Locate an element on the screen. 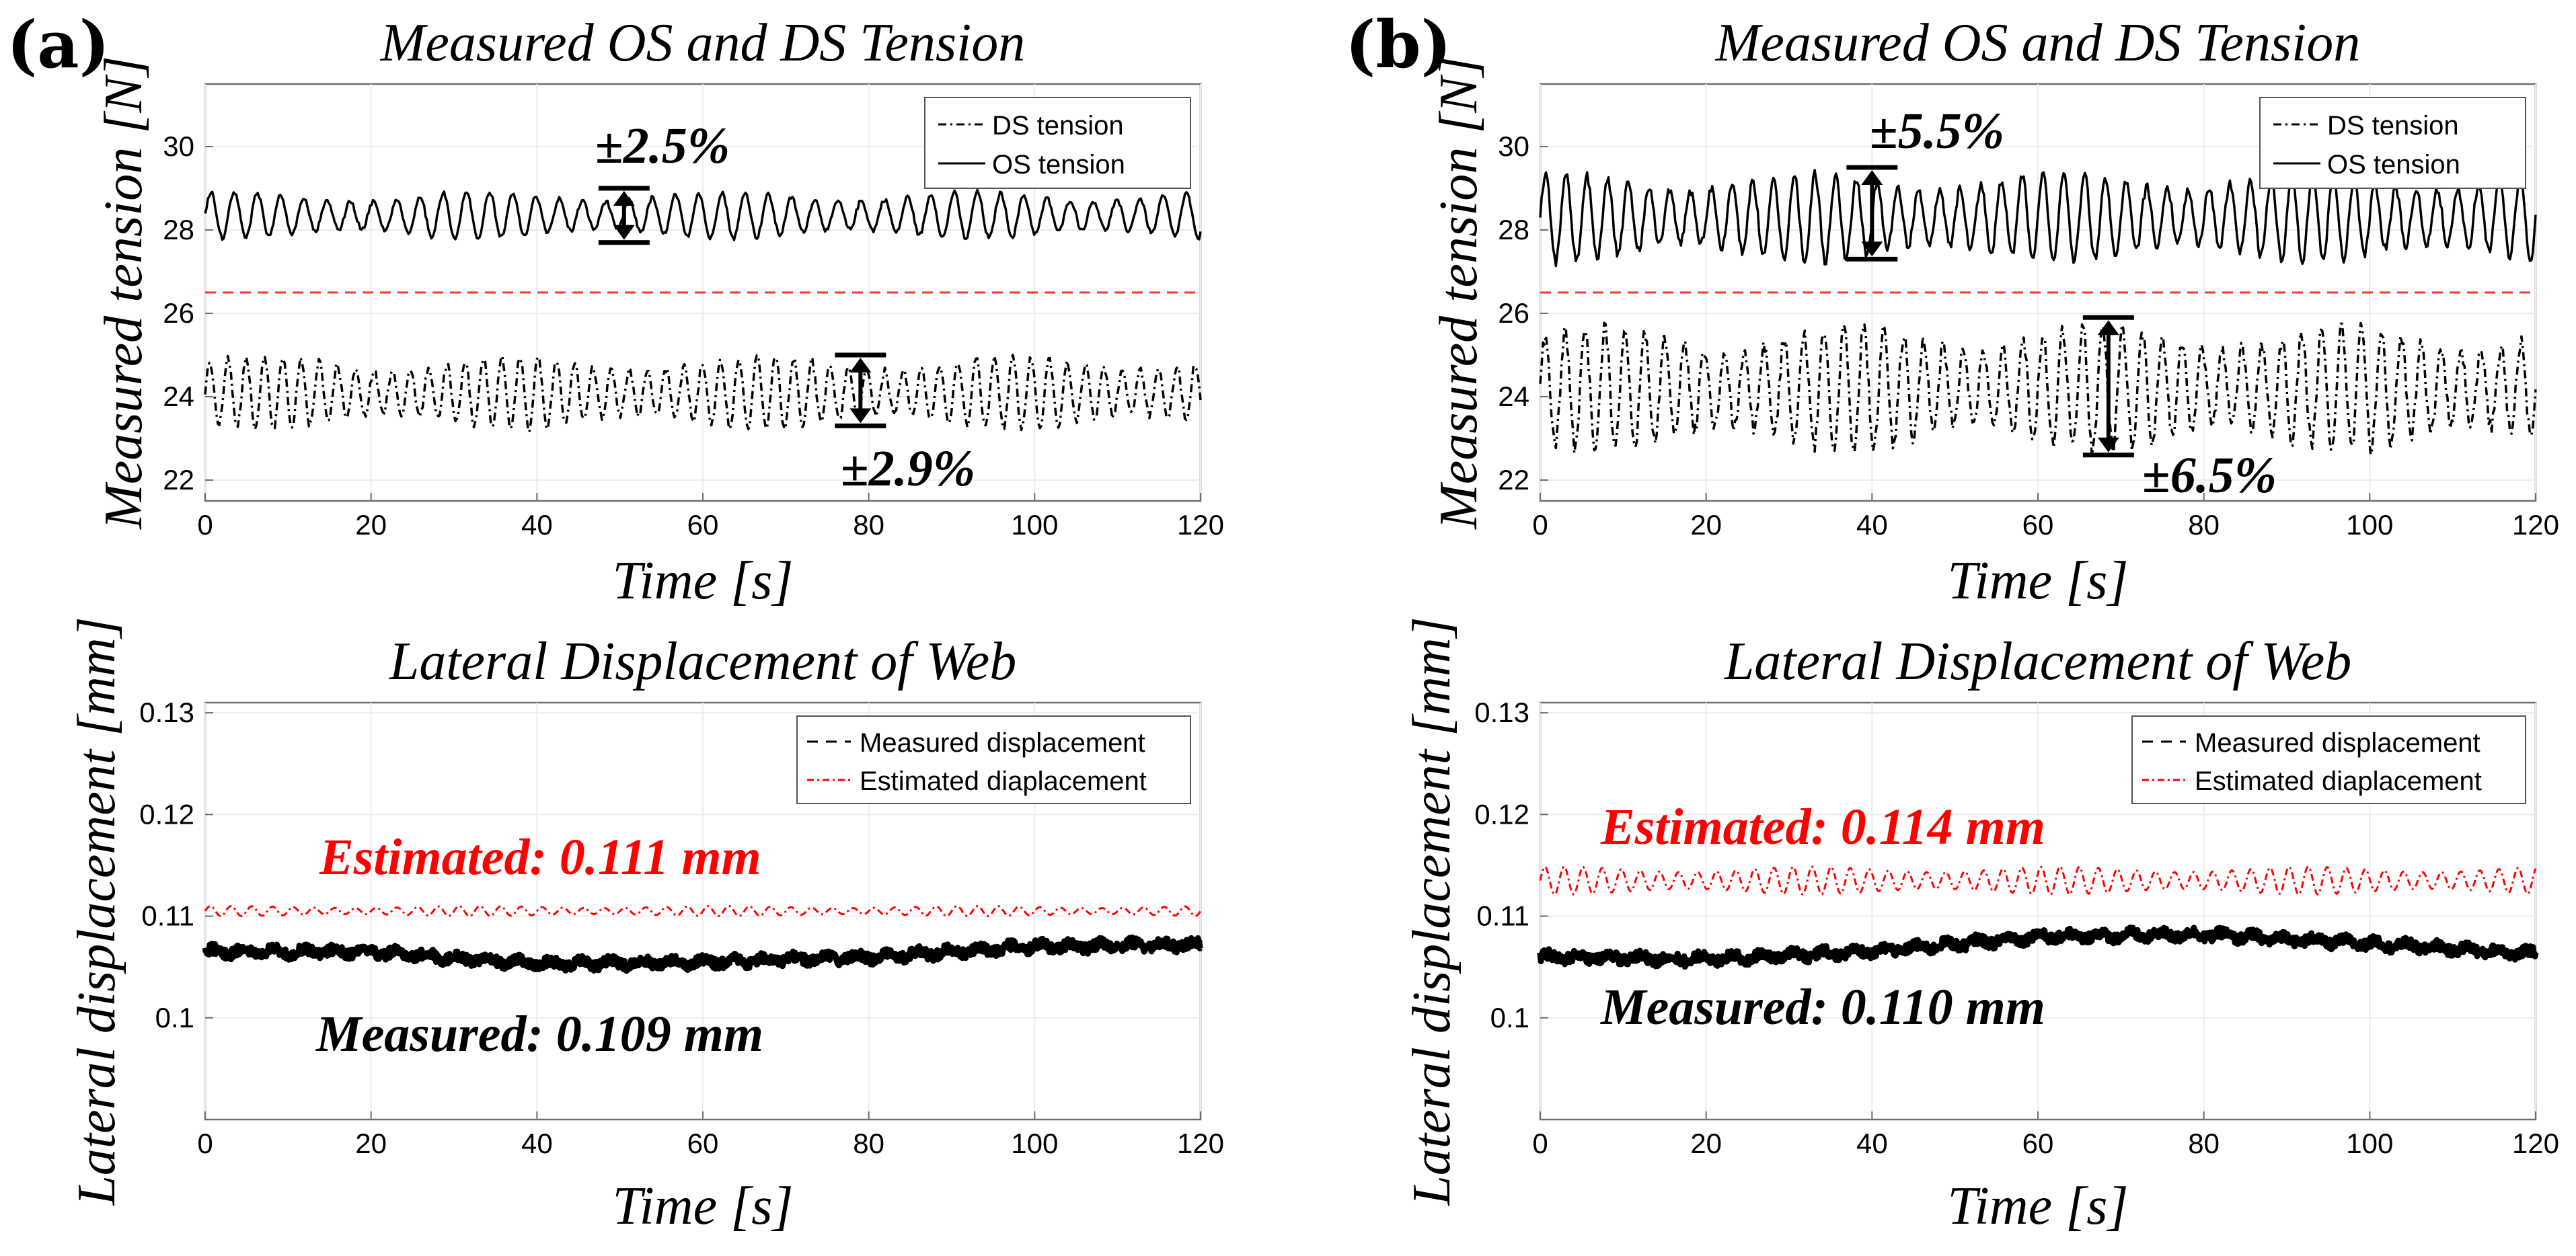 Image resolution: width=2576 pixels, height=1256 pixels. panel-b-tension-xlabel: Time [s] is located at coordinates (2038, 581).